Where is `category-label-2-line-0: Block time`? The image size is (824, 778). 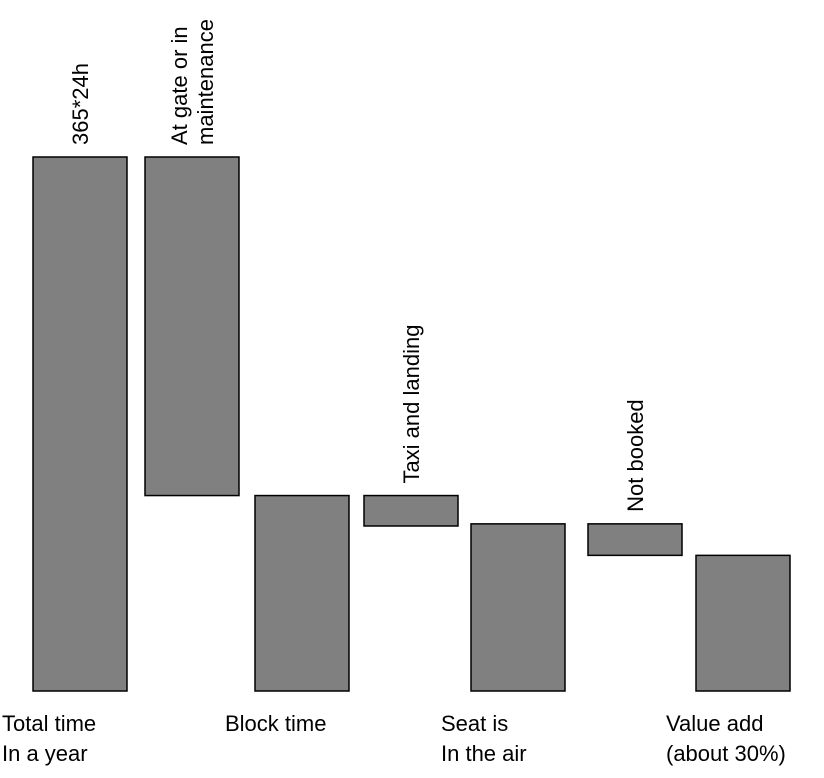 category-label-2-line-0: Block time is located at coordinates (275, 723).